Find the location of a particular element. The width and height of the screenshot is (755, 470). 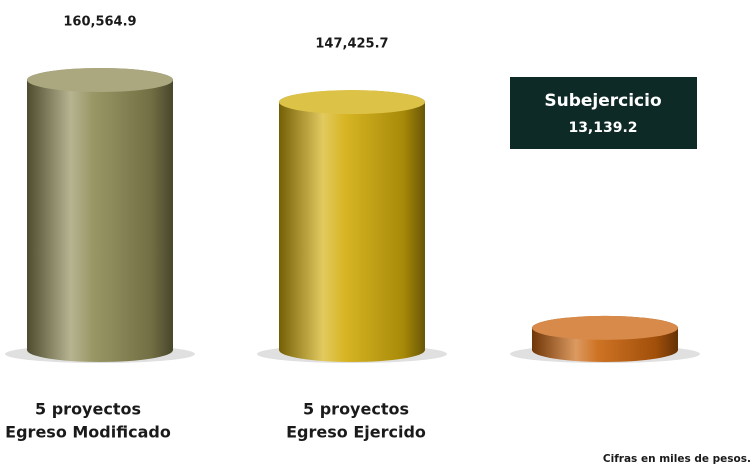

callout-box is located at coordinates (603, 113).